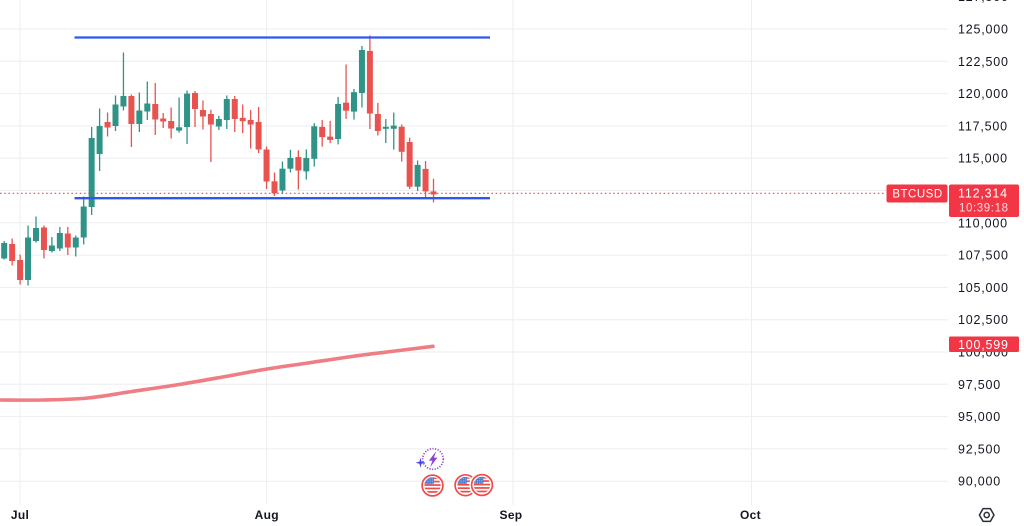 The image size is (1024, 526). Describe the element at coordinates (983, 194) in the screenshot. I see `svg-text: 112,314` at that location.